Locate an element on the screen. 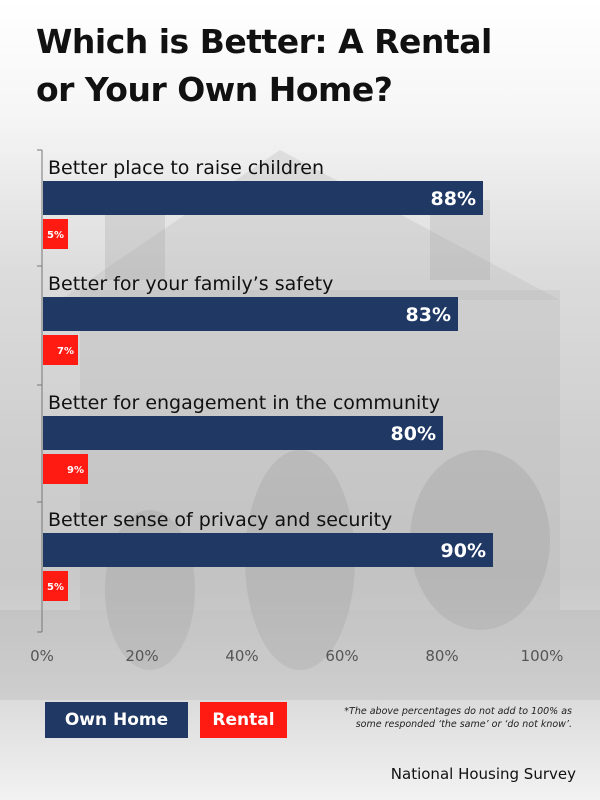 This screenshot has height=800, width=600. legend-rental: Rental is located at coordinates (243, 720).